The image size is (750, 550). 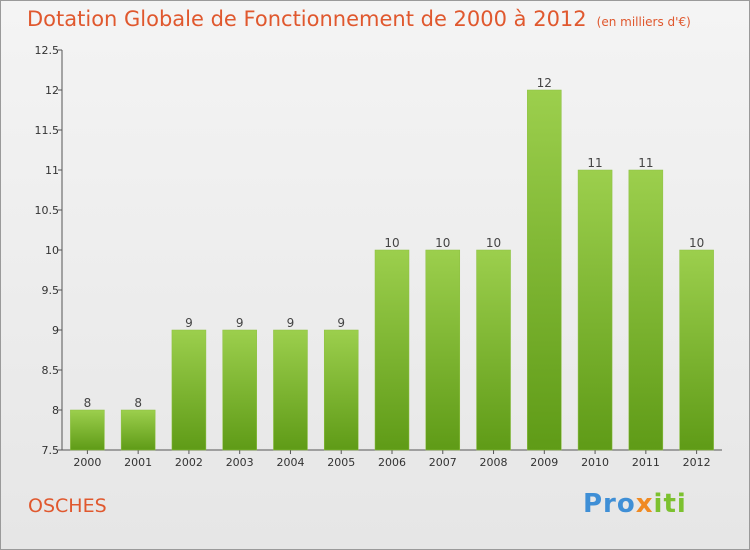 I want to click on x-tick-label-2003: 2003, so click(x=240, y=462).